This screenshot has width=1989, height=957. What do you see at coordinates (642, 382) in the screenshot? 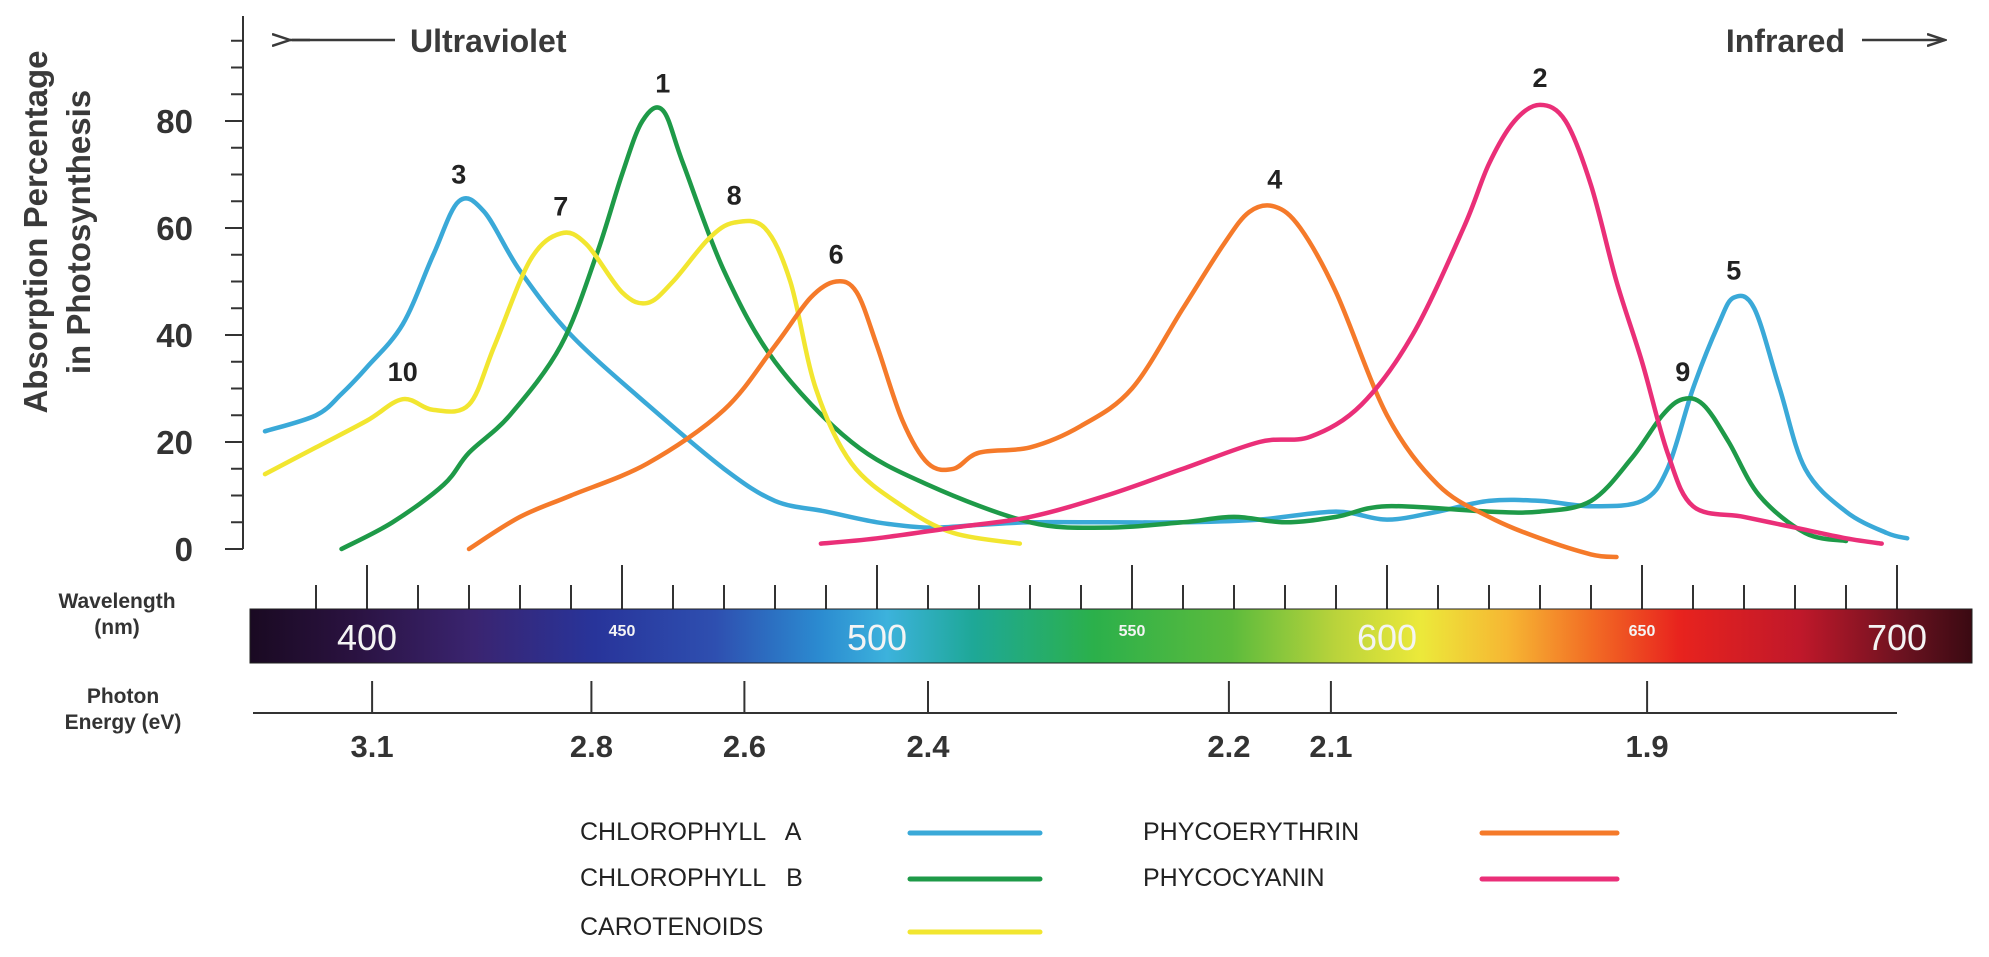
I see `series-line-carotenoids` at bounding box center [642, 382].